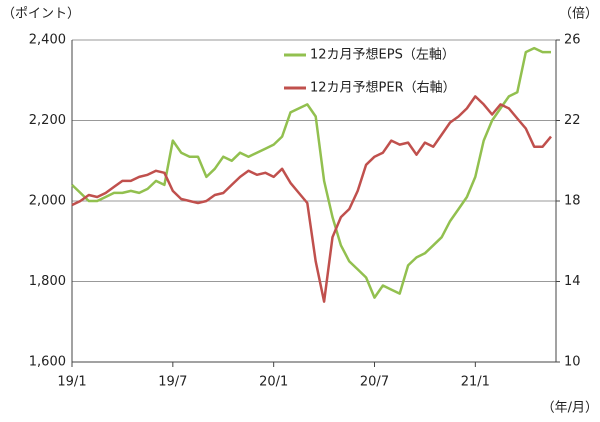  I want to click on x-tick-label: 20/1, so click(273, 382).